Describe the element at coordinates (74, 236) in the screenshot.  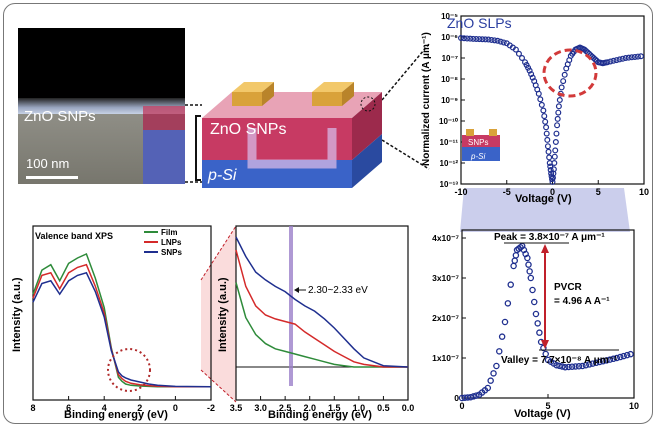
I see `xpsf-title: Valence band XPS` at that location.